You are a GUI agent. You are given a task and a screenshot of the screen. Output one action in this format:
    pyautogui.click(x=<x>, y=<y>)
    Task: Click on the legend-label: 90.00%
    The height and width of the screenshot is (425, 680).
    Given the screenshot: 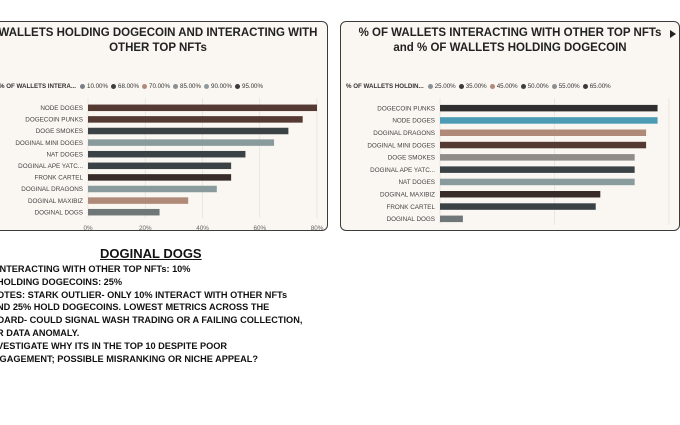 What is the action you would take?
    pyautogui.click(x=221, y=86)
    